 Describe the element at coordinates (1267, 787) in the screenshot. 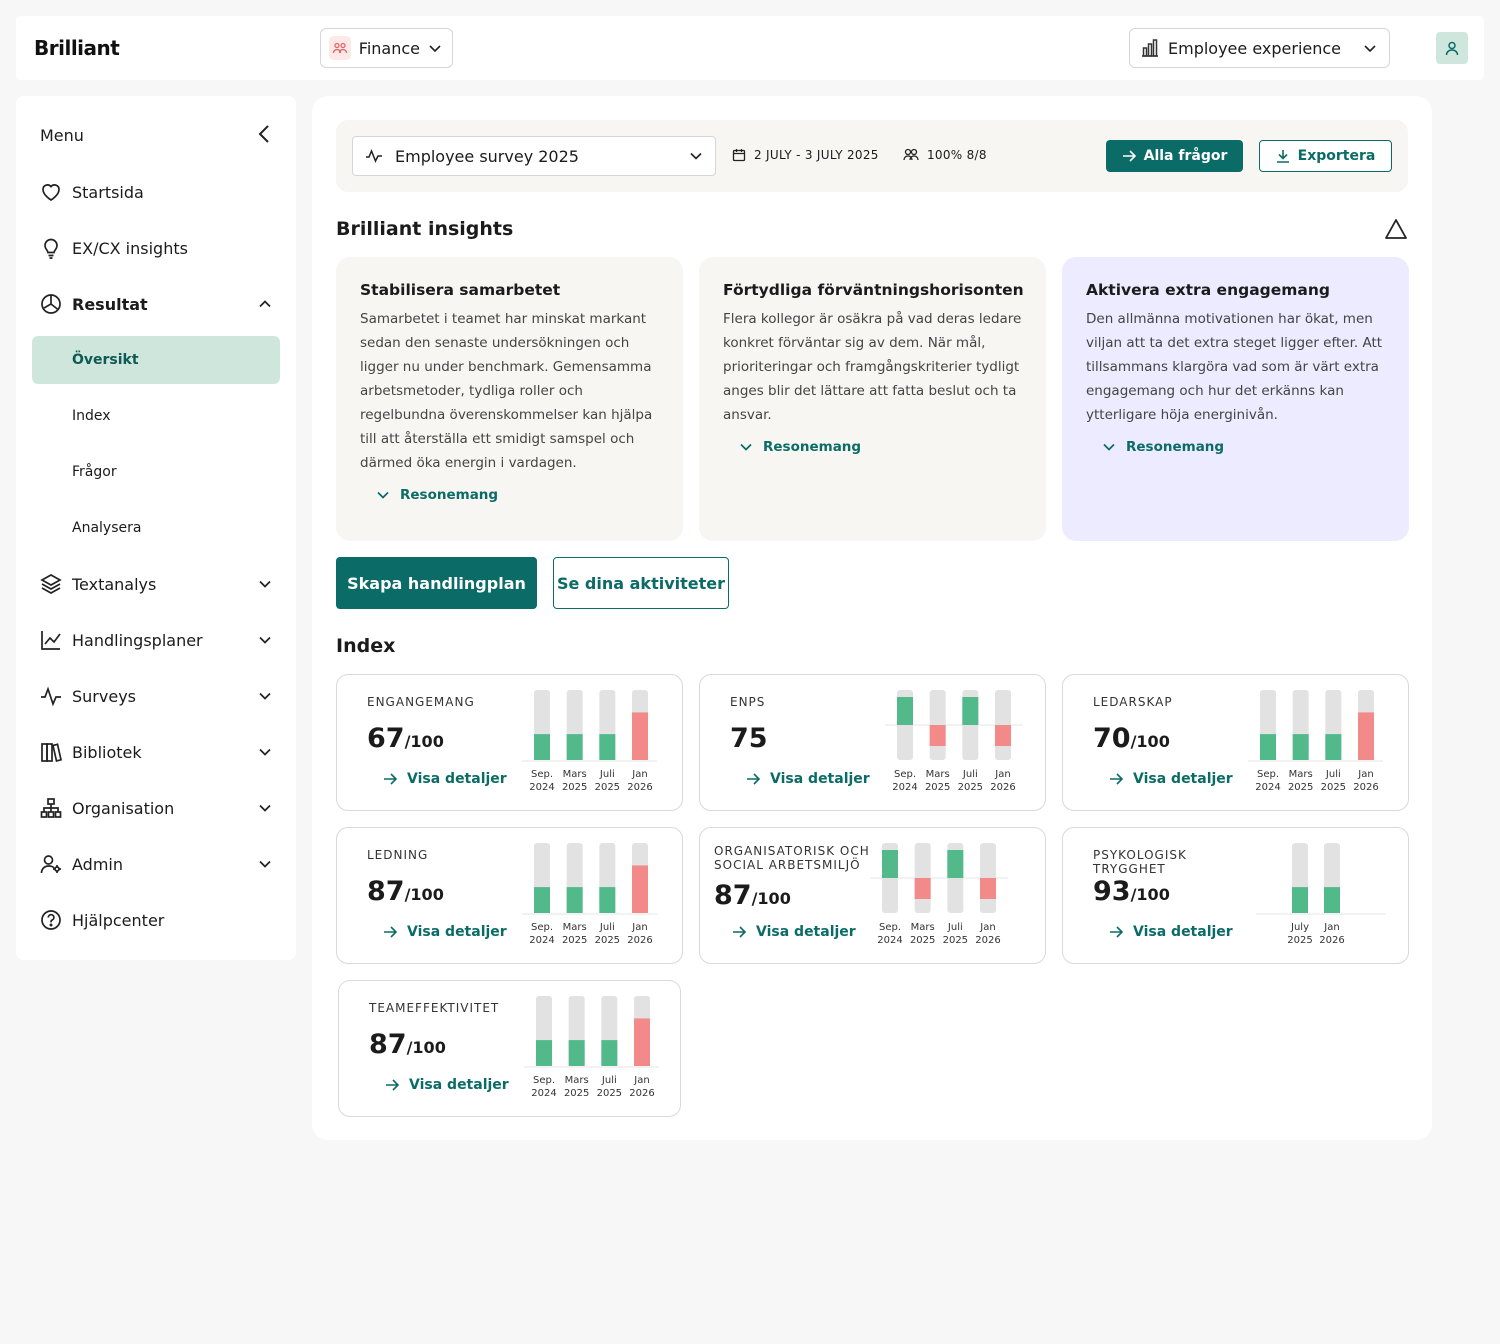

I see `chart-tick-label: 2024` at that location.